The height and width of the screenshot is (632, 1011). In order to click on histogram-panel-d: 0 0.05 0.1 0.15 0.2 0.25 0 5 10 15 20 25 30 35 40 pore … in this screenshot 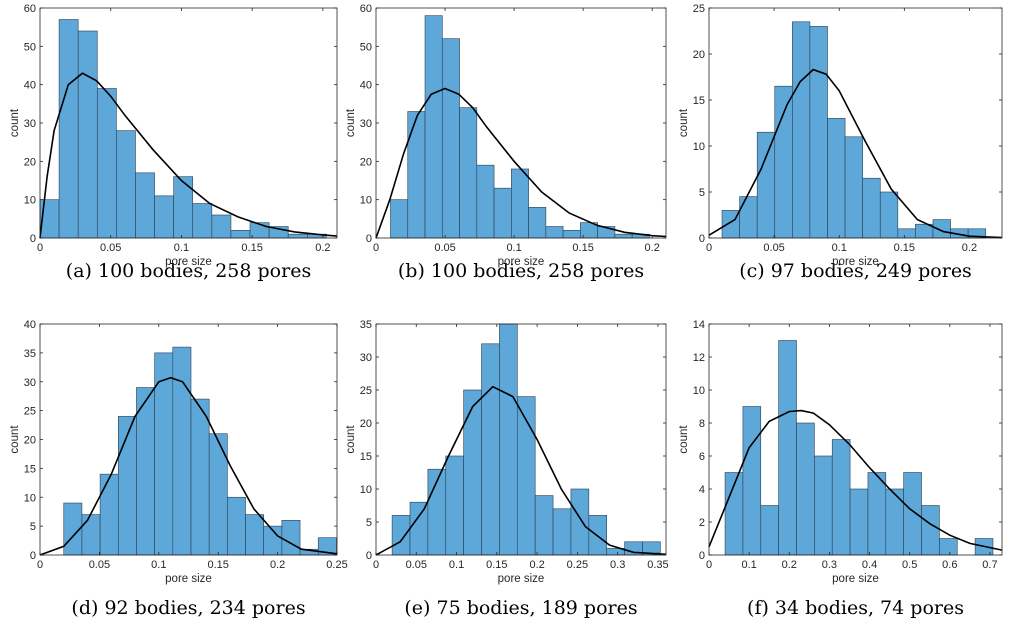, I will do `click(178, 452)`.